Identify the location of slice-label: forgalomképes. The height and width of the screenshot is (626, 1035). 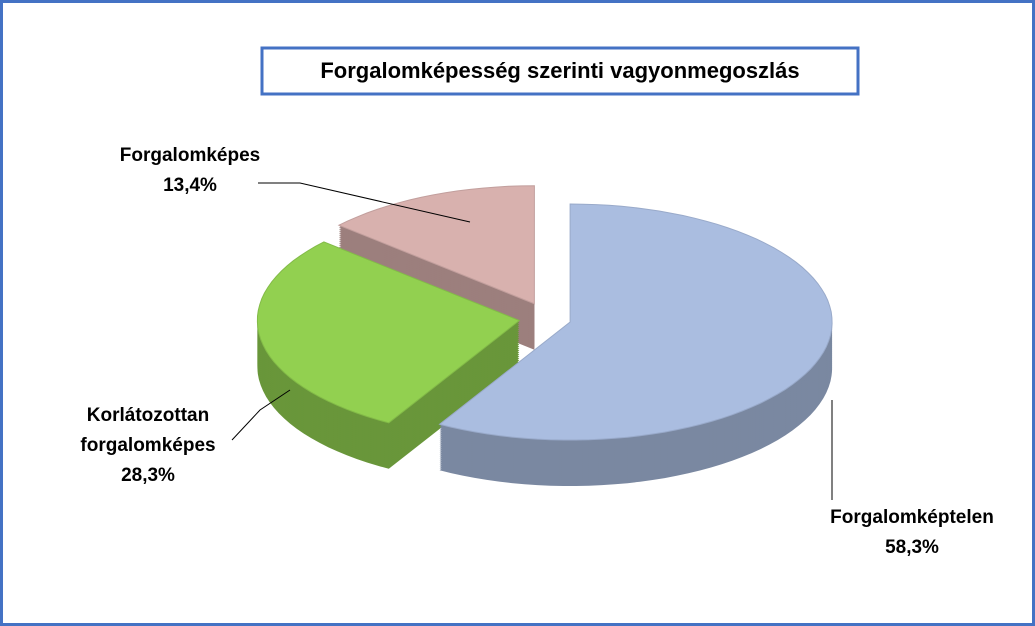
(147, 445).